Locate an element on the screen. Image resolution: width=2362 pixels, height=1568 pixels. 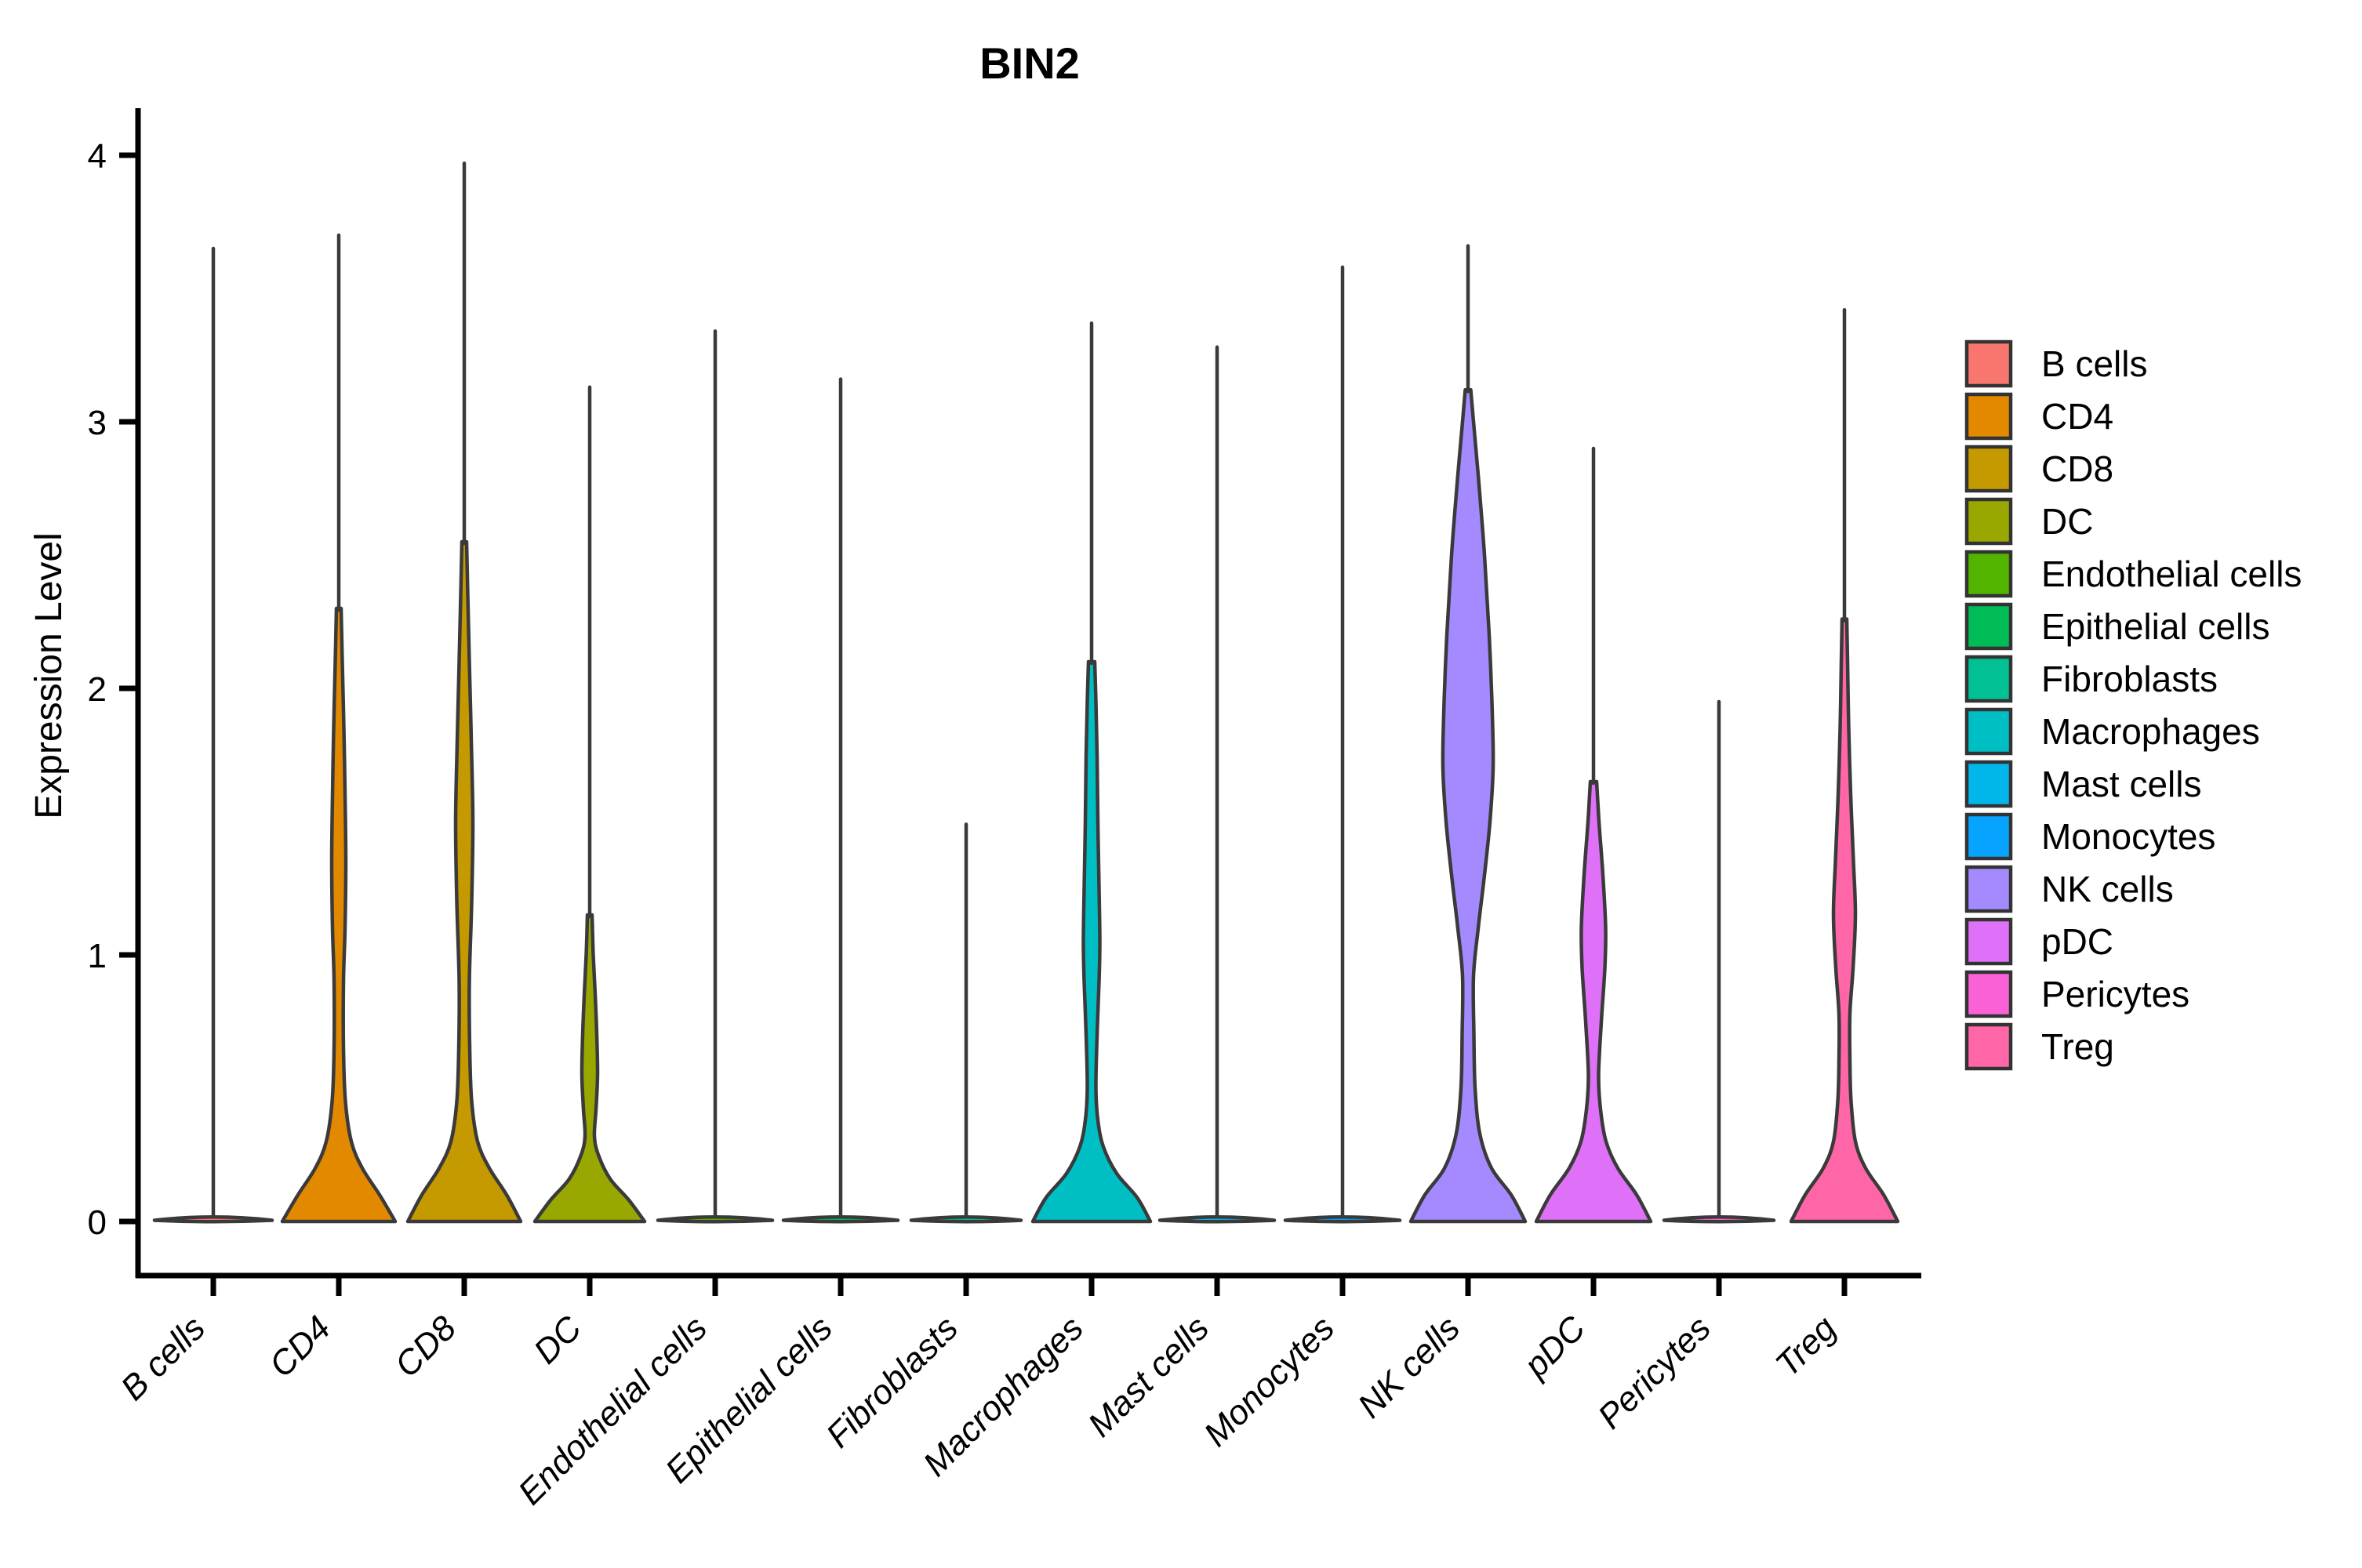
violin-treg is located at coordinates (1844, 765).